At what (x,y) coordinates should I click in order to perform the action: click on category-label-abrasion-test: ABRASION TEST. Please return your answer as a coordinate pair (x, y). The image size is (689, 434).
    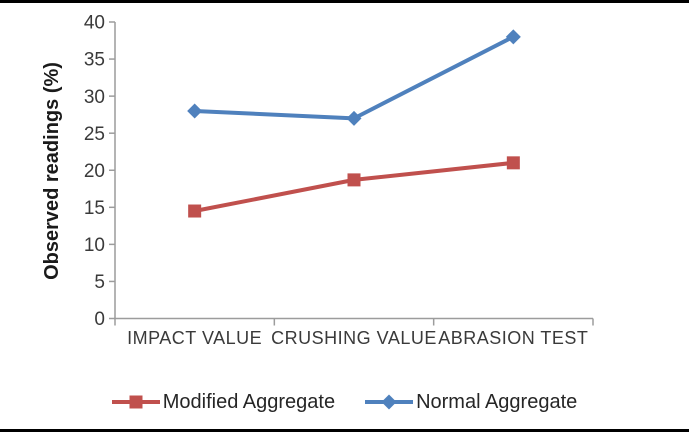
    Looking at the image, I should click on (513, 338).